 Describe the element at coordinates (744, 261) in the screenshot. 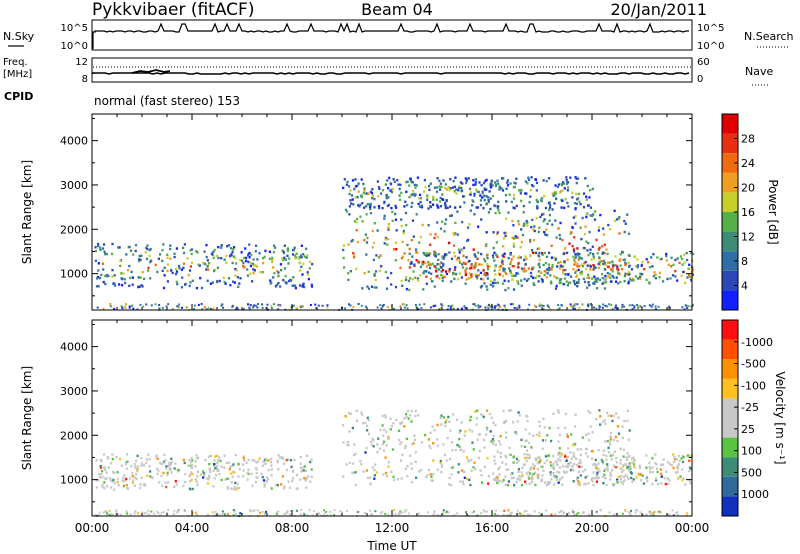

I see `colorbar-tick-label: 8` at that location.